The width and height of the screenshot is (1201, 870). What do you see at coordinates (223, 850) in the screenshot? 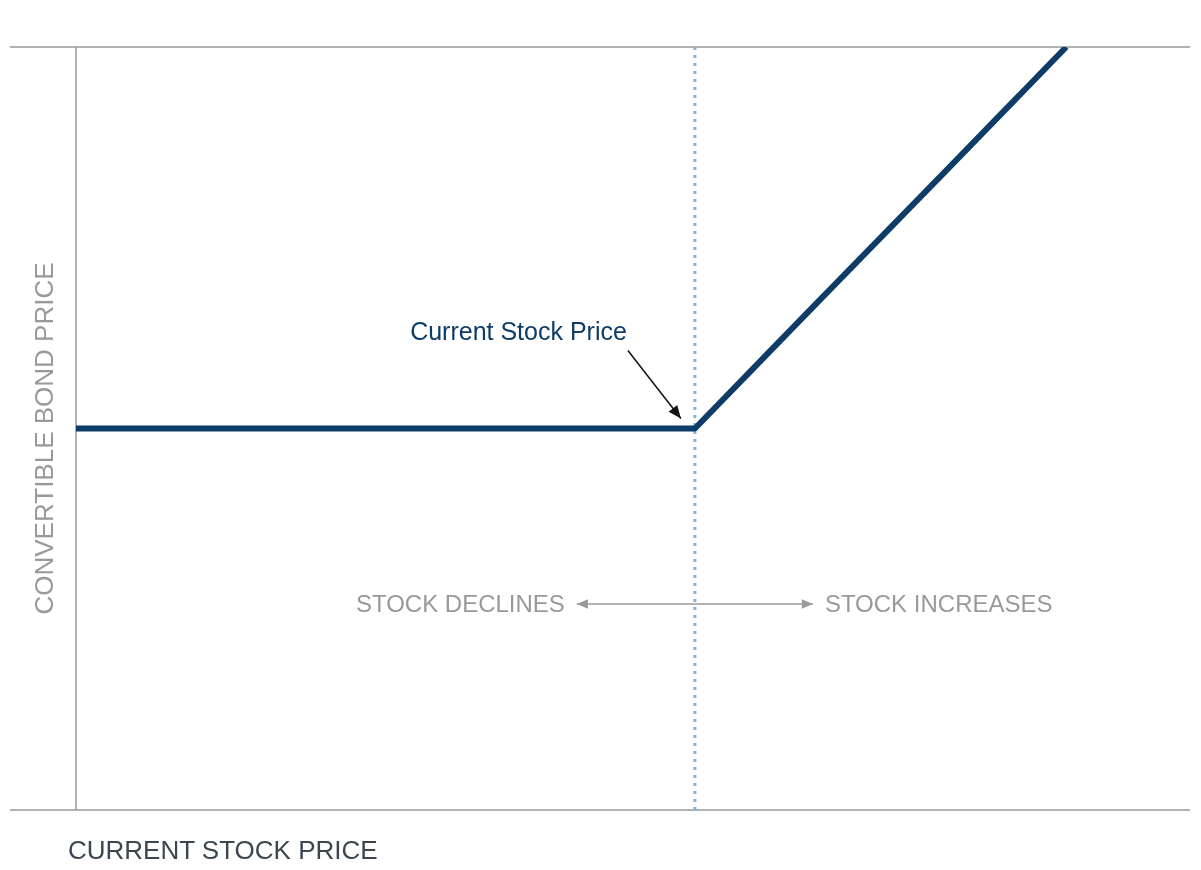
I see `x-axis-title: CURRENT STOCK PRICE` at bounding box center [223, 850].